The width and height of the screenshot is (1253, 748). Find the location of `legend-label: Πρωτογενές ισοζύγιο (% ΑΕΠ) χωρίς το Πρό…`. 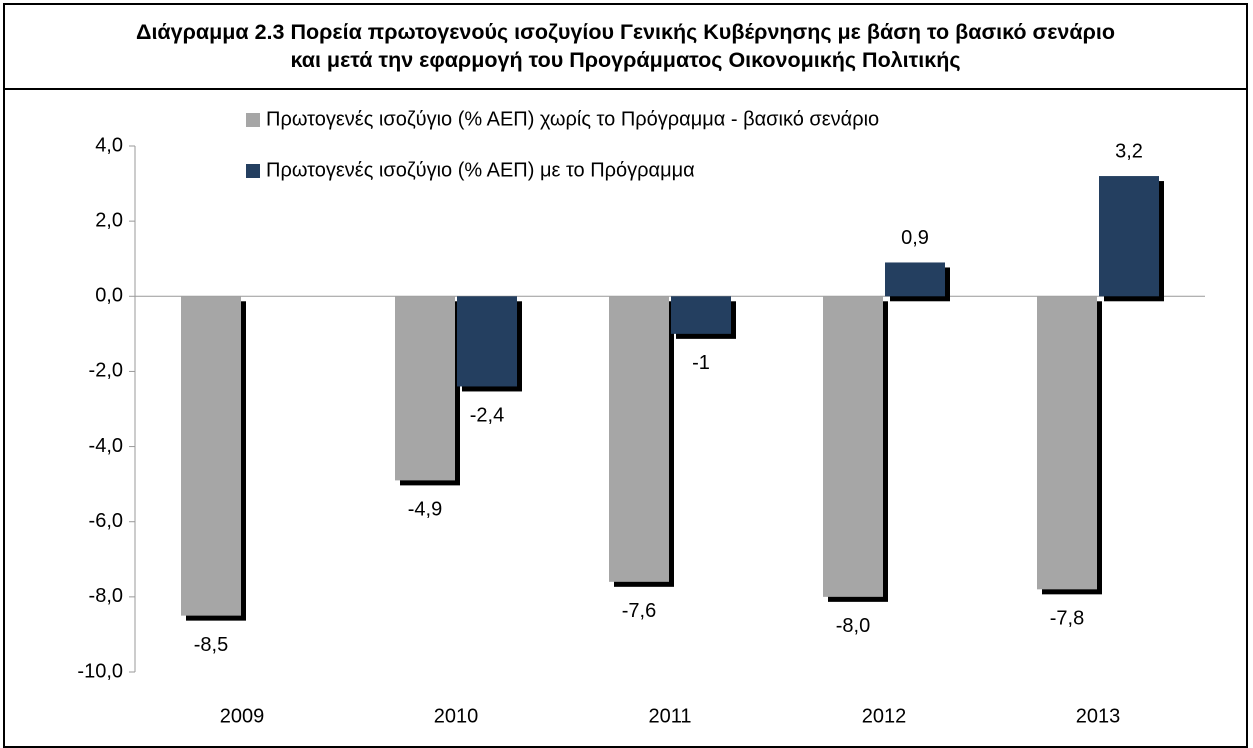

legend-label: Πρωτογενές ισοζύγιο (% ΑΕΠ) χωρίς το Πρό… is located at coordinates (572, 119).